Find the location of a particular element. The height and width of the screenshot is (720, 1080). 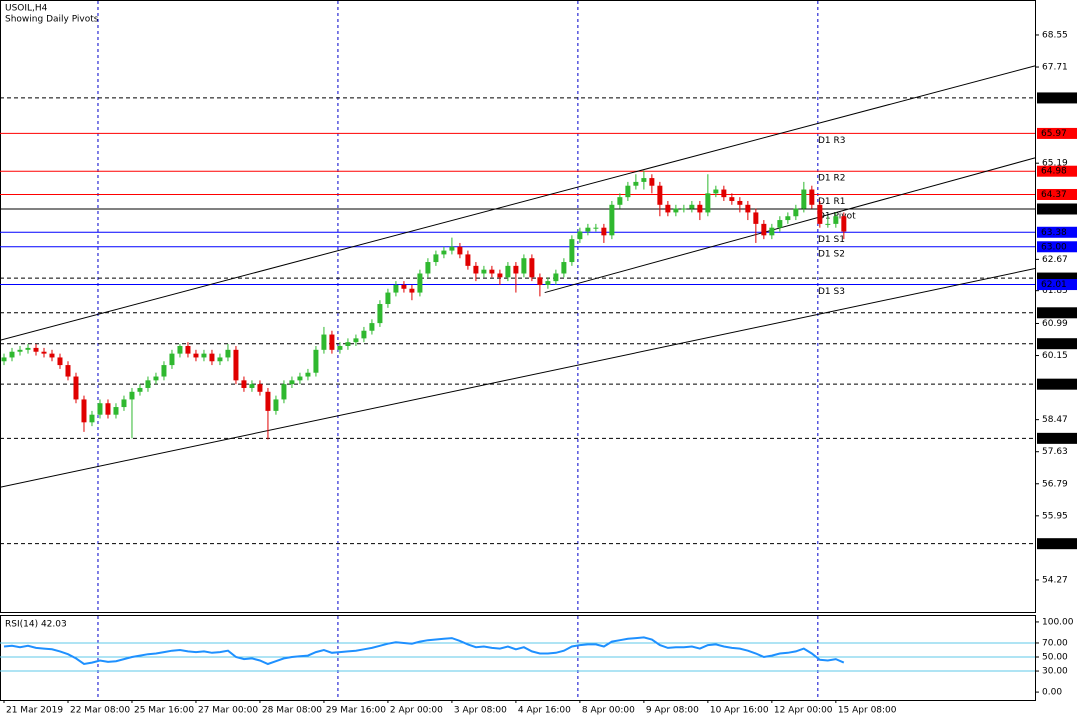

y-tick-label: 68.55 is located at coordinates (1055, 35).